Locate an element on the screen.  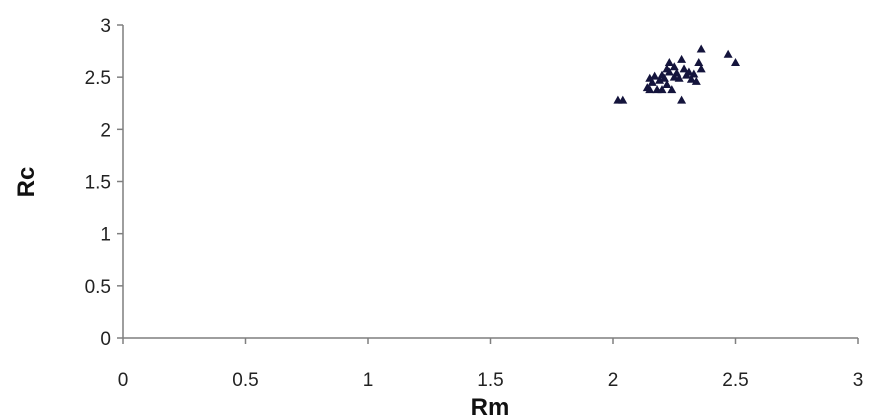
x-tick-label: 3 is located at coordinates (858, 380).